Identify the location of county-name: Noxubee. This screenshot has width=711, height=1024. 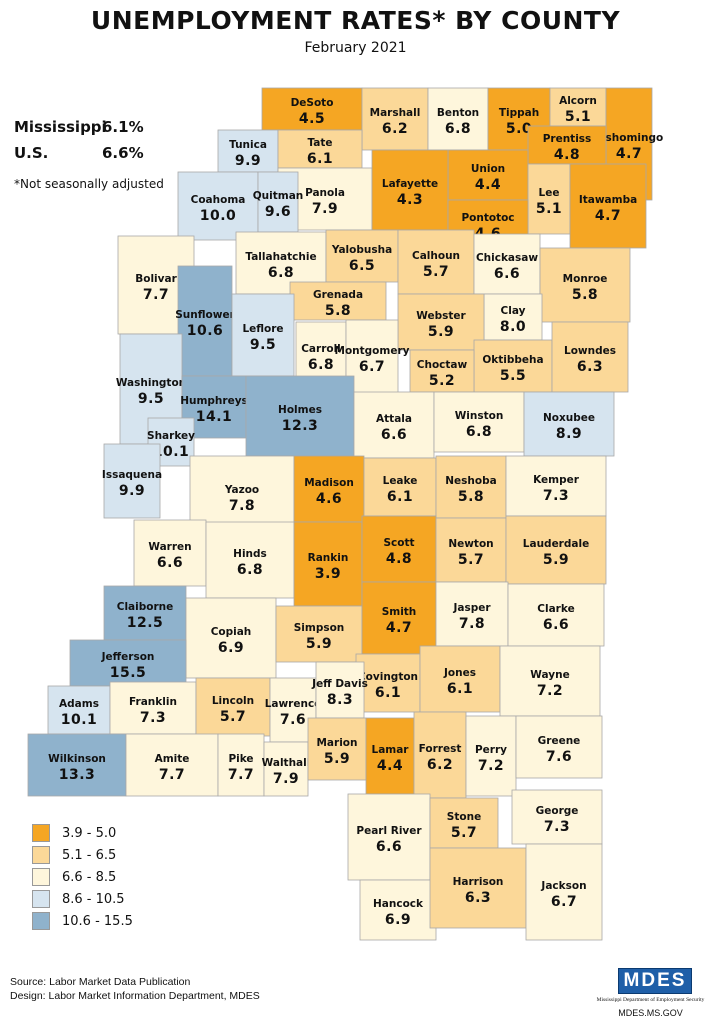
(569, 418).